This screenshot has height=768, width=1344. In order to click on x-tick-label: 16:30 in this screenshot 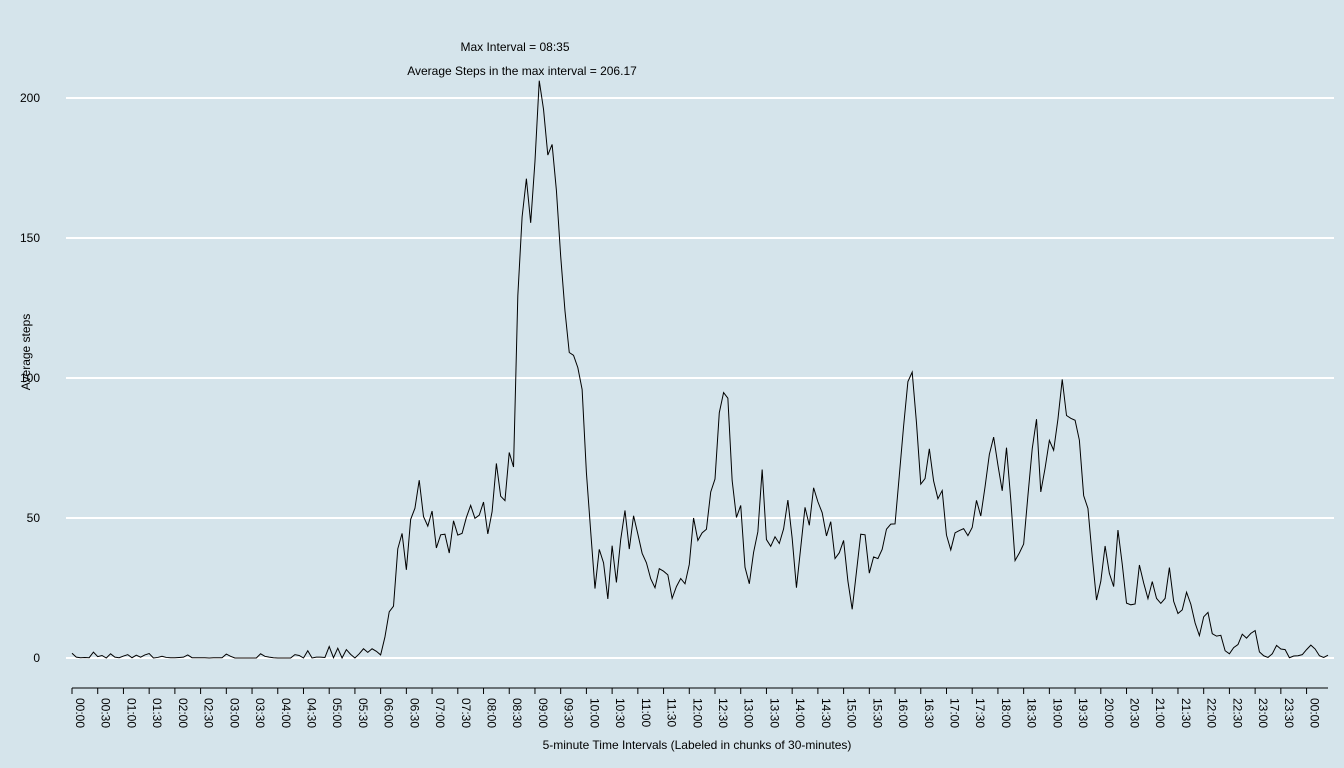, I will do `click(929, 713)`.